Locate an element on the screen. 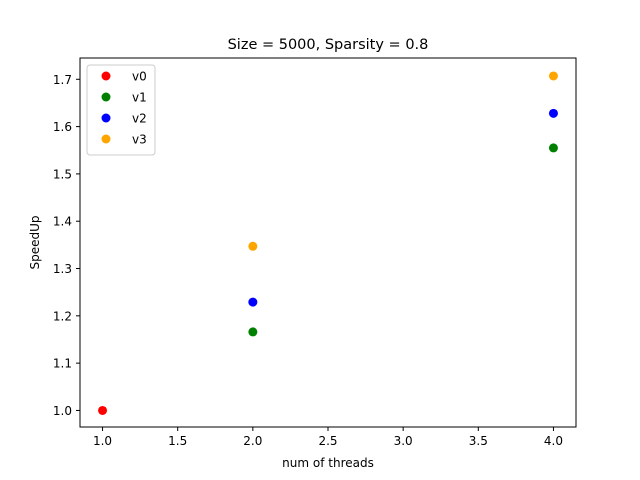 This screenshot has width=640, height=480. legend-marker-v1 is located at coordinates (106, 97).